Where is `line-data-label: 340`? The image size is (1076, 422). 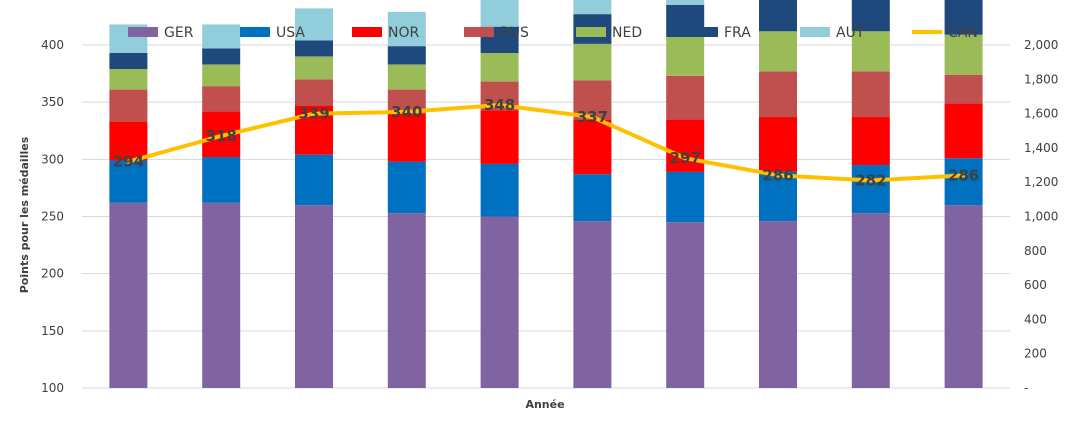
line-data-label: 340 is located at coordinates (406, 112).